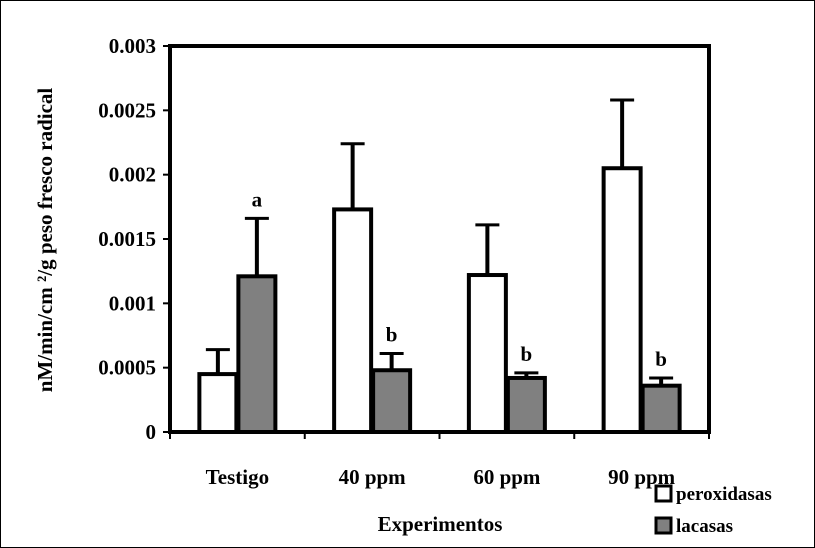  I want to click on y-tick-label: 0.002, so click(132, 175).